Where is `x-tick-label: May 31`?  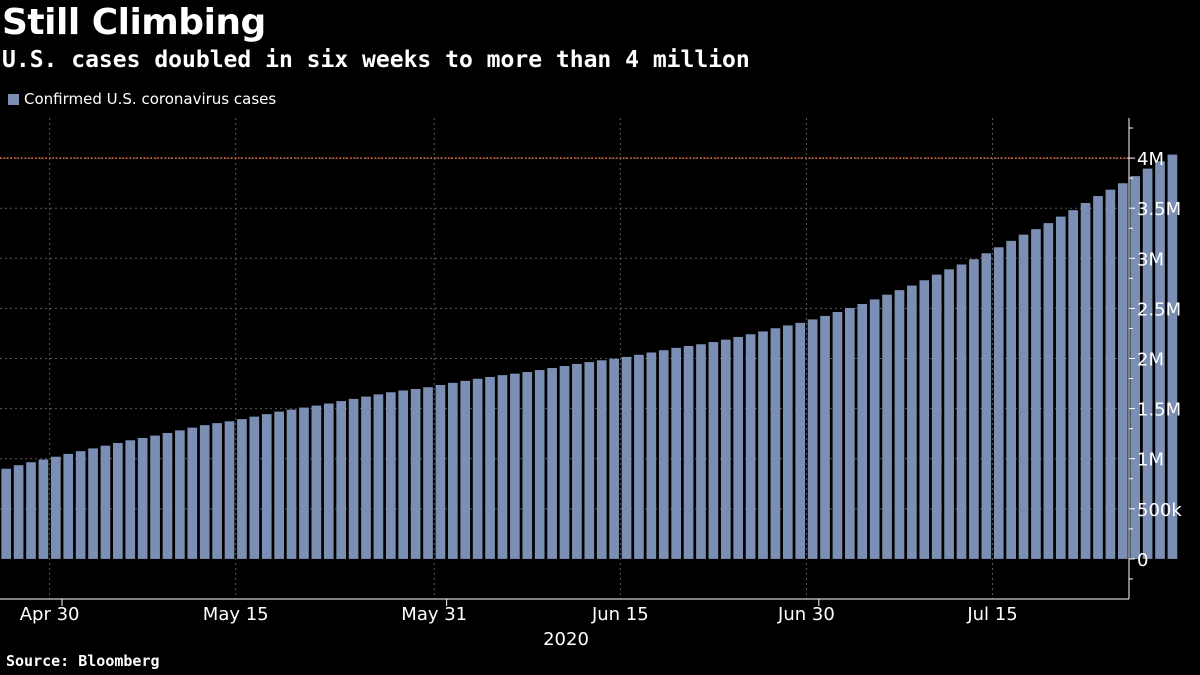 x-tick-label: May 31 is located at coordinates (434, 614).